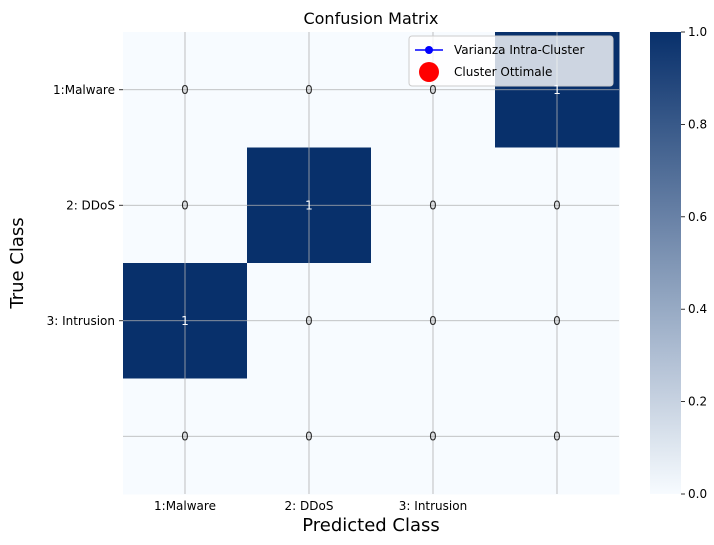 This screenshot has width=714, height=545. What do you see at coordinates (697, 494) in the screenshot?
I see `colorbar-tick-label: 0.0` at bounding box center [697, 494].